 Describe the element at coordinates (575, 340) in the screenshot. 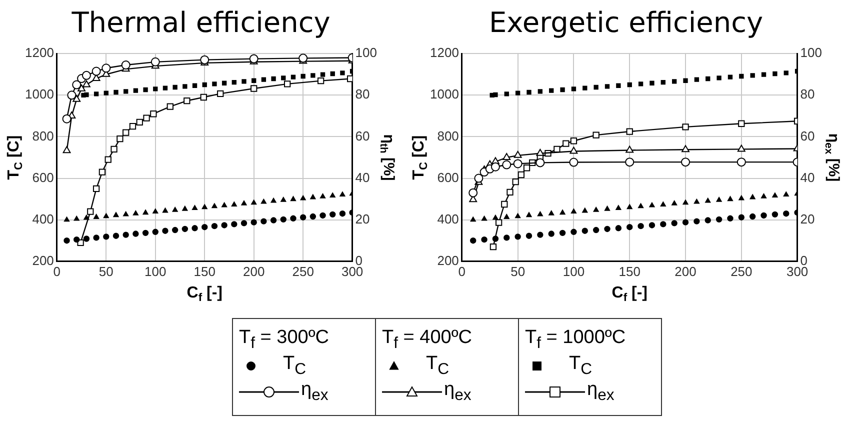

I see `text: T$_{f}$ = 1000ºC` at that location.